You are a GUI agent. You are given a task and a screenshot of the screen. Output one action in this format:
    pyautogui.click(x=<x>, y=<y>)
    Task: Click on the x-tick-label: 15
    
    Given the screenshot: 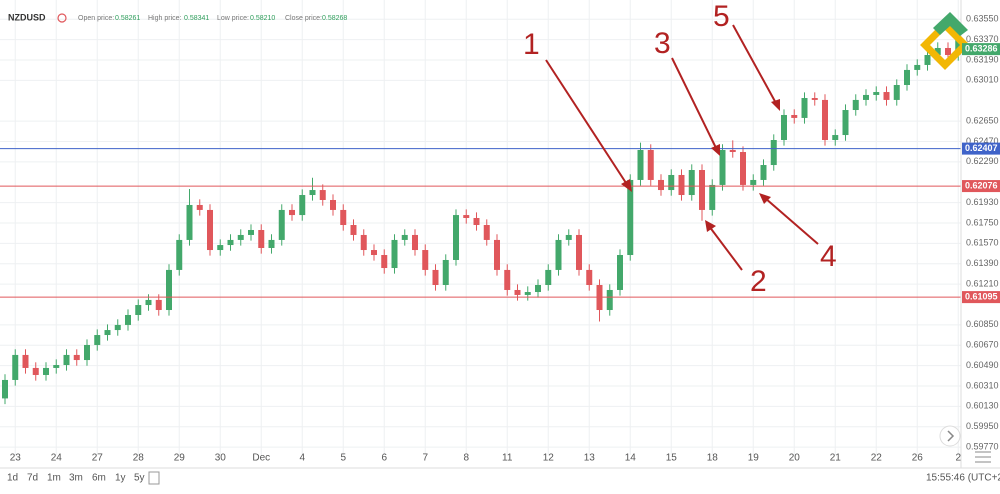 What is the action you would take?
    pyautogui.click(x=672, y=458)
    